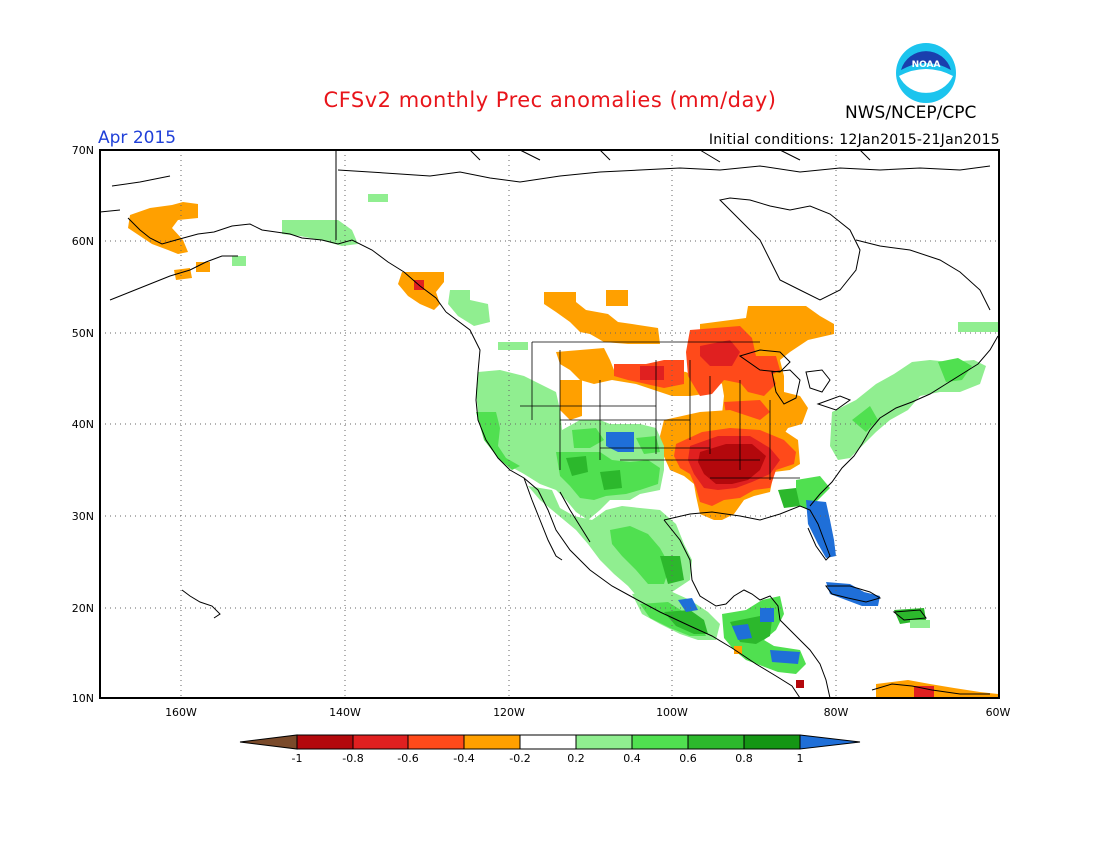  I want to click on initial-conditions: Initial conditions: 12Jan2015-21Jan2015, so click(854, 140).